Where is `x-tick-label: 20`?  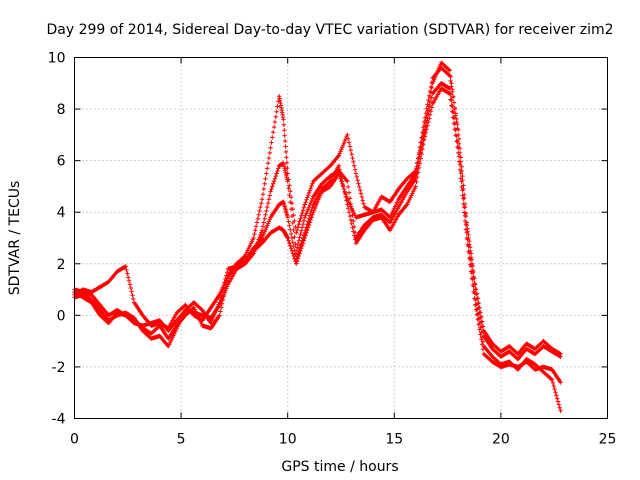 x-tick-label: 20 is located at coordinates (501, 440).